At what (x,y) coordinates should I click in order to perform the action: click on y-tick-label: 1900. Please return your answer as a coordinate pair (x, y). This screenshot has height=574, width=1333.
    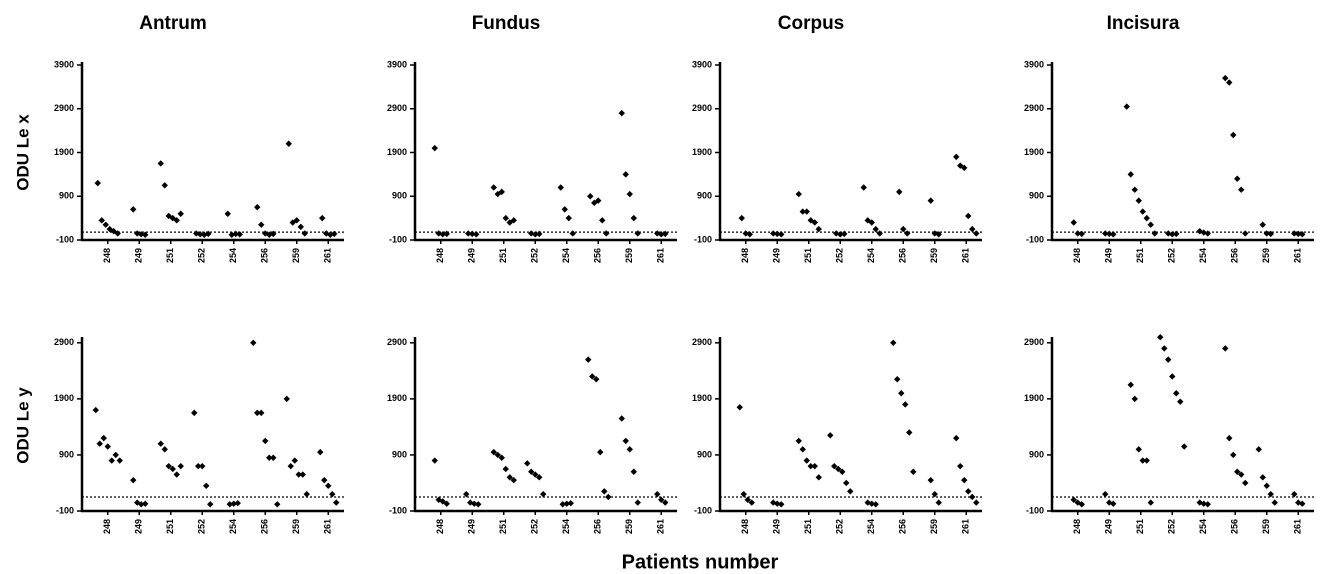
    Looking at the image, I should click on (397, 398).